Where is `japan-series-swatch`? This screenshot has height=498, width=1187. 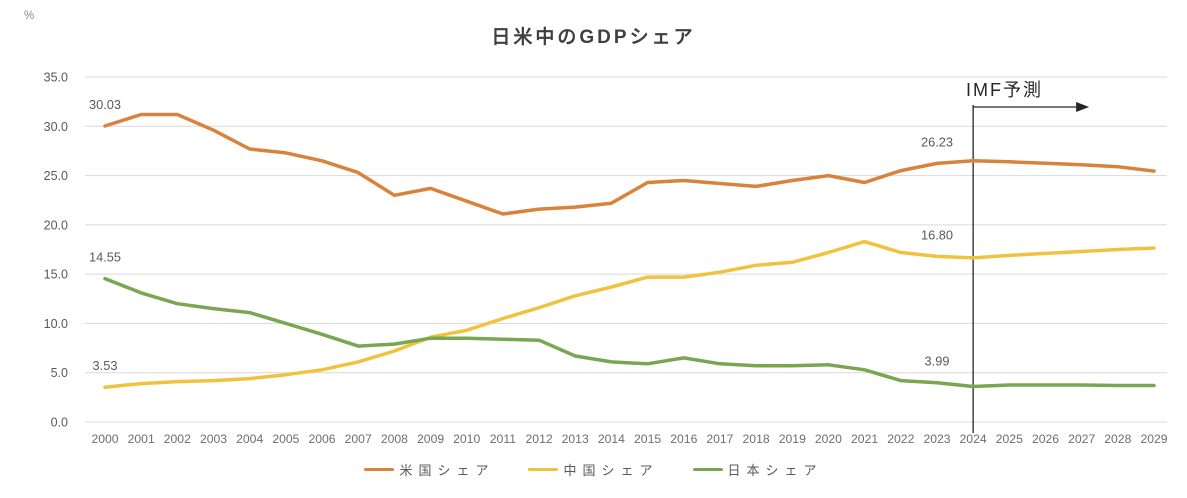
japan-series-swatch is located at coordinates (707, 469).